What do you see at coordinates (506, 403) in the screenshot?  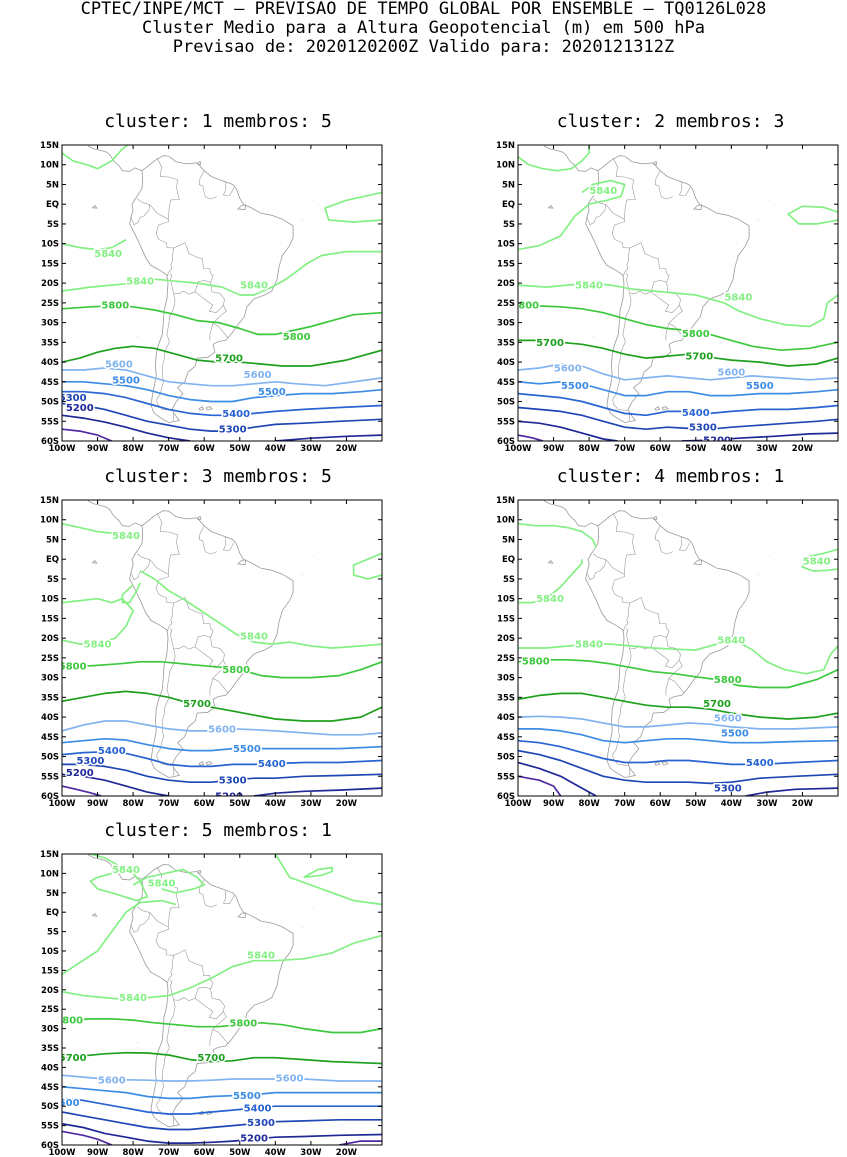 I see `lat-tick-label: 50S` at bounding box center [506, 403].